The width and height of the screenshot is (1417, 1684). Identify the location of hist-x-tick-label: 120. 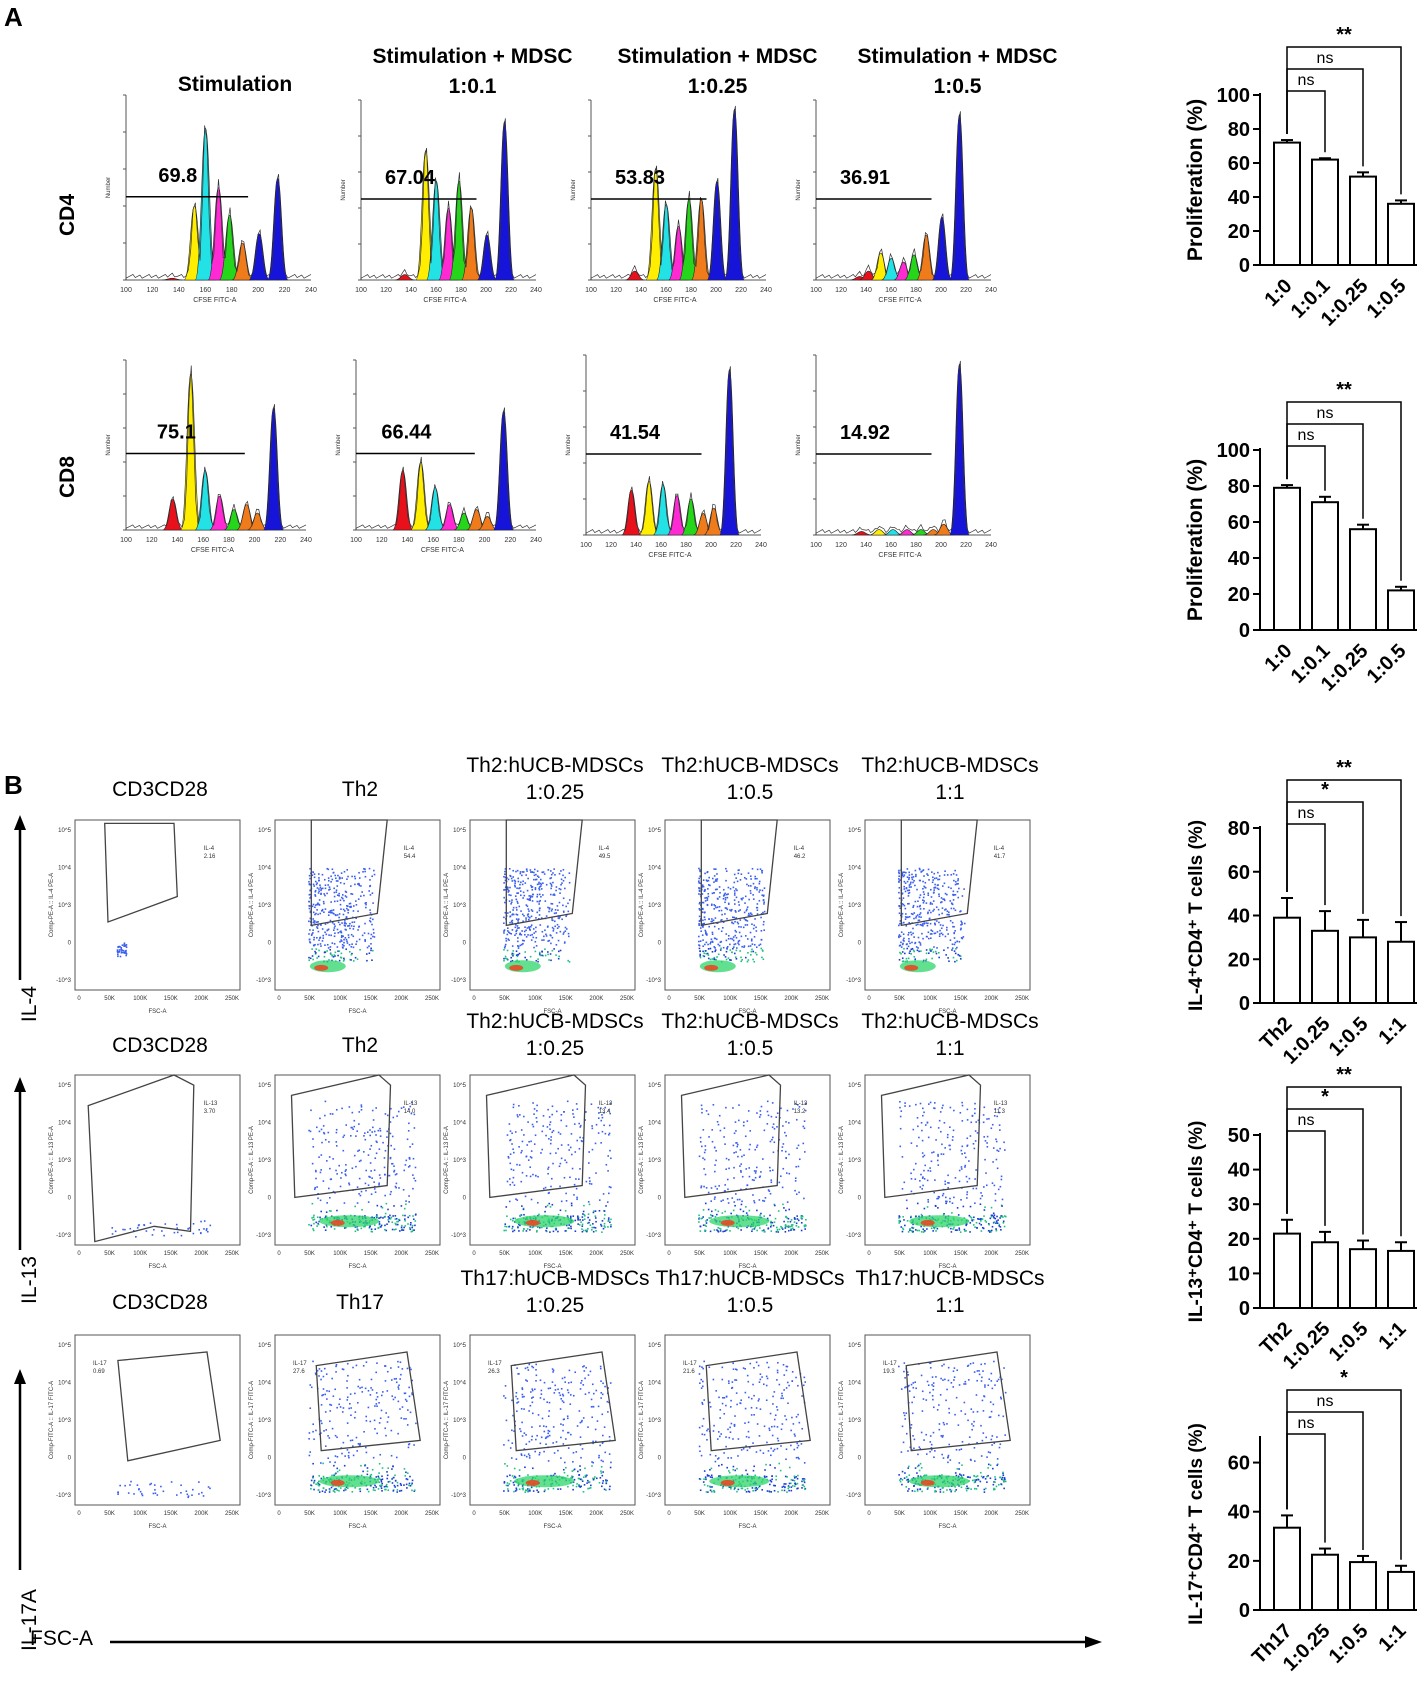
(152, 540).